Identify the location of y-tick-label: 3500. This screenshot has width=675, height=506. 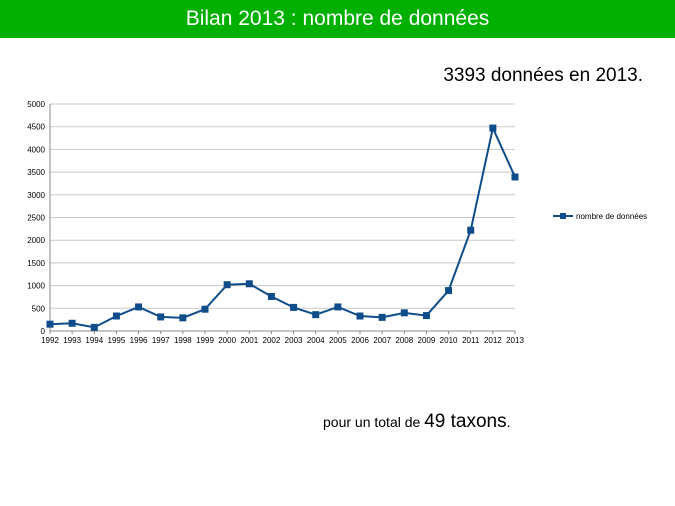
(36, 172).